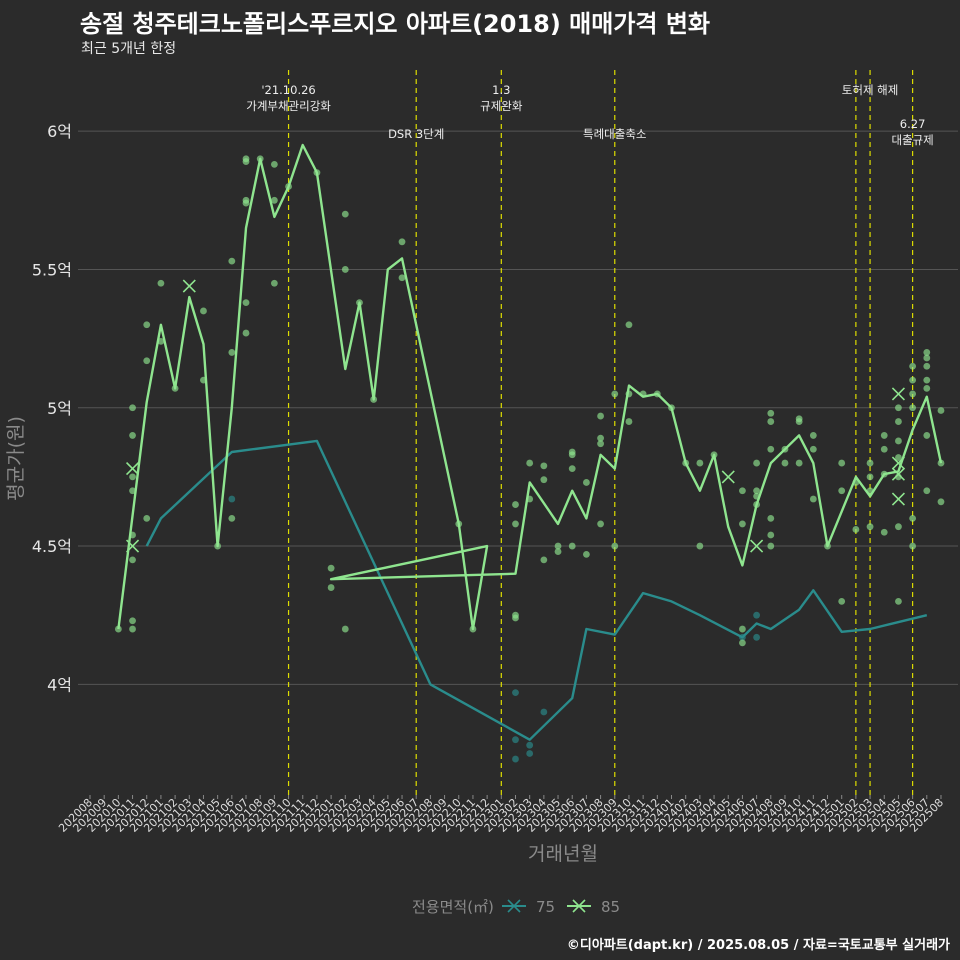 Image resolution: width=960 pixels, height=960 pixels. I want to click on y-tick-label: 6억, so click(59, 131).